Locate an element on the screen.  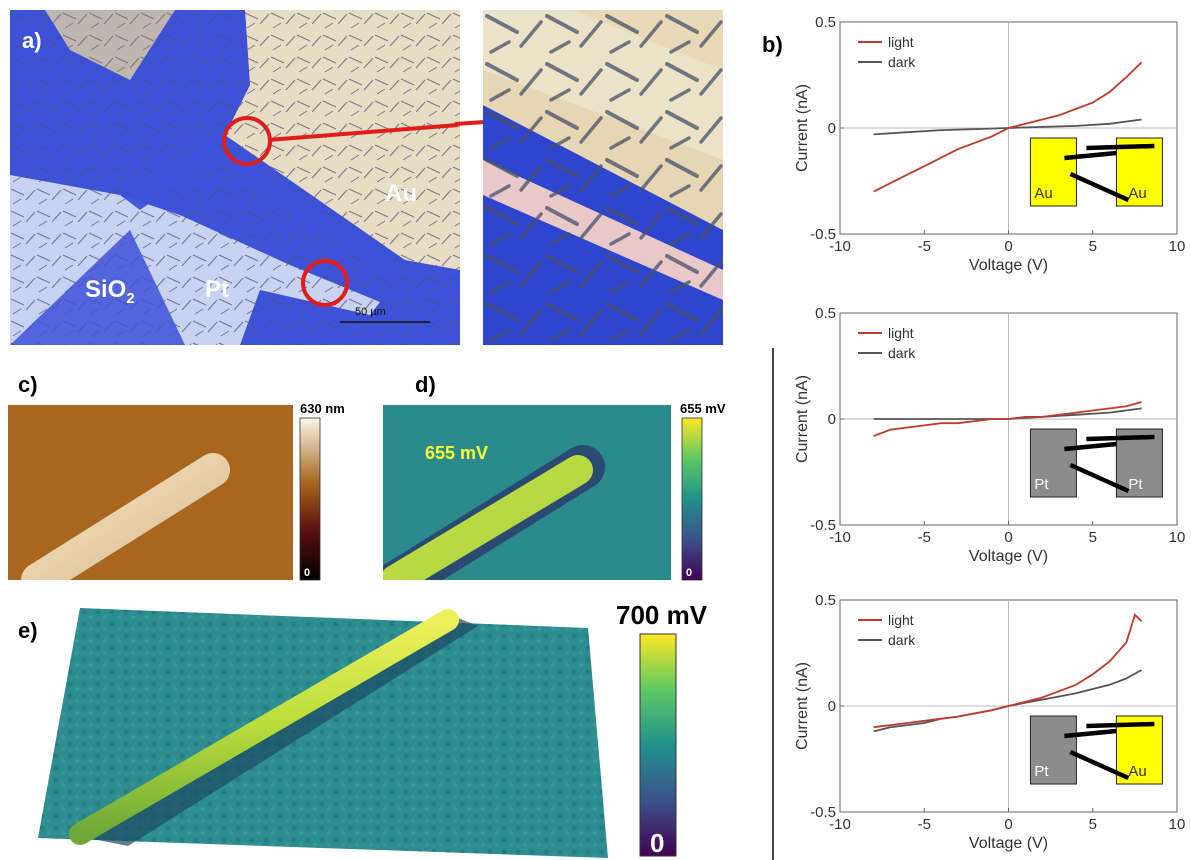
topo-colorbar-max: 630 nm is located at coordinates (322, 408).